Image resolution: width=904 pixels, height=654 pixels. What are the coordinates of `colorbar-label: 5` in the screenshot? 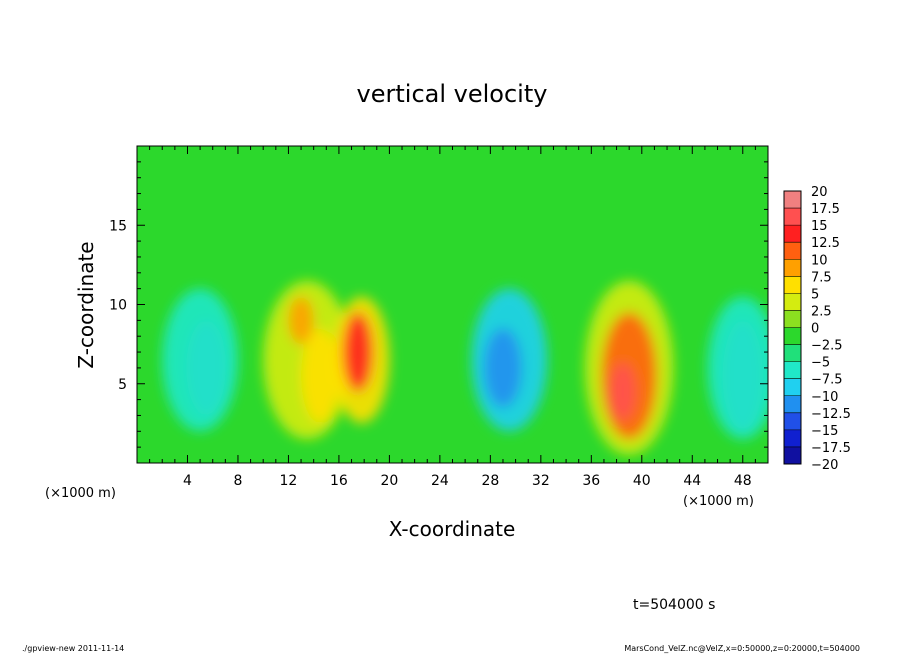 It's located at (815, 294).